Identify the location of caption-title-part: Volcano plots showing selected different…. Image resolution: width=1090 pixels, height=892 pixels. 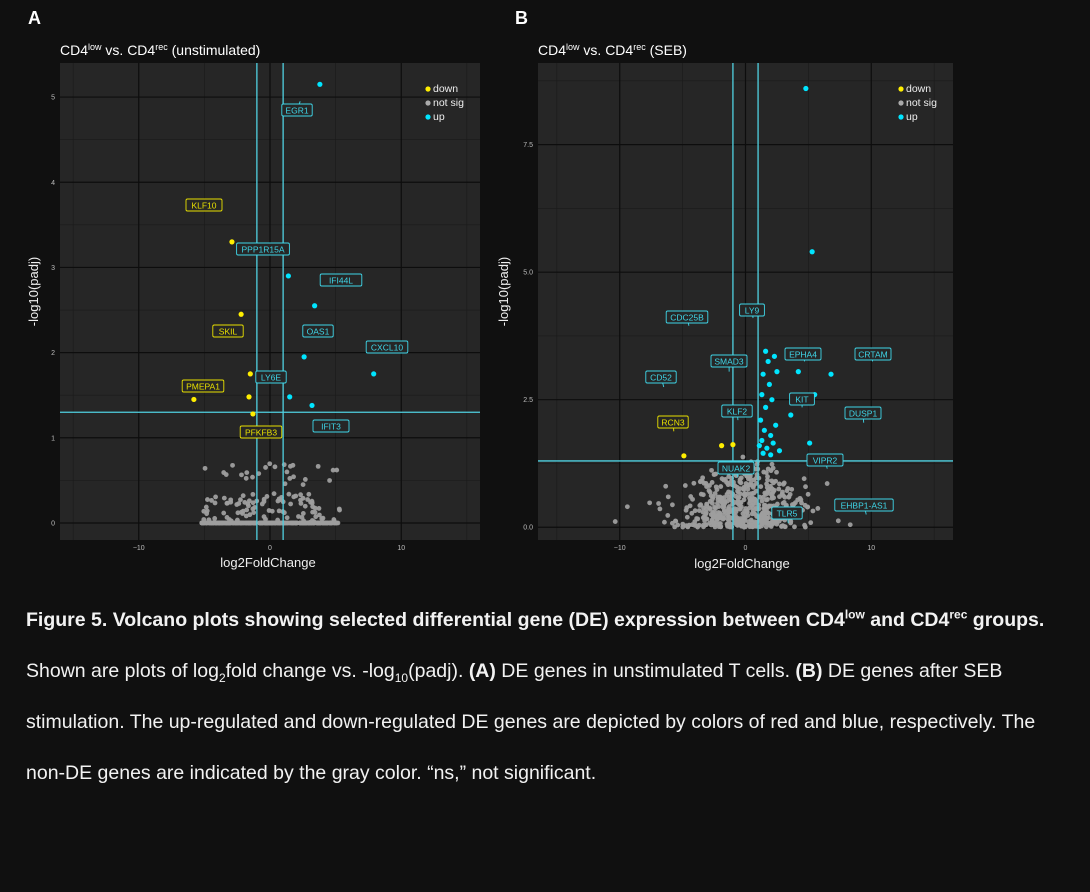
(476, 620).